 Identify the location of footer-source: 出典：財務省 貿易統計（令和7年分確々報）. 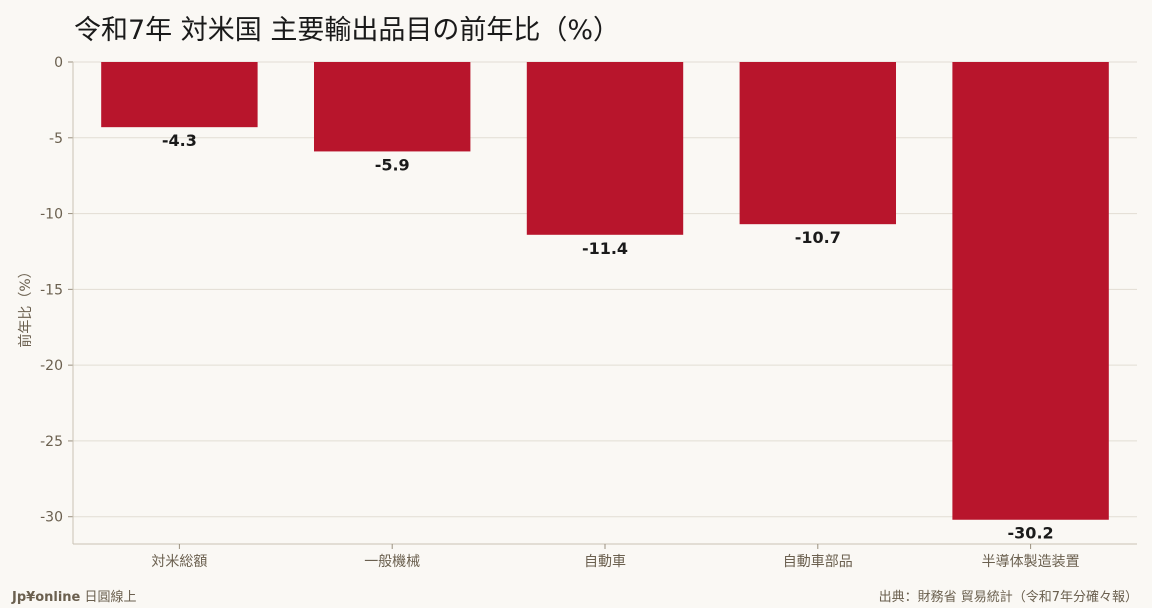
(1008, 597).